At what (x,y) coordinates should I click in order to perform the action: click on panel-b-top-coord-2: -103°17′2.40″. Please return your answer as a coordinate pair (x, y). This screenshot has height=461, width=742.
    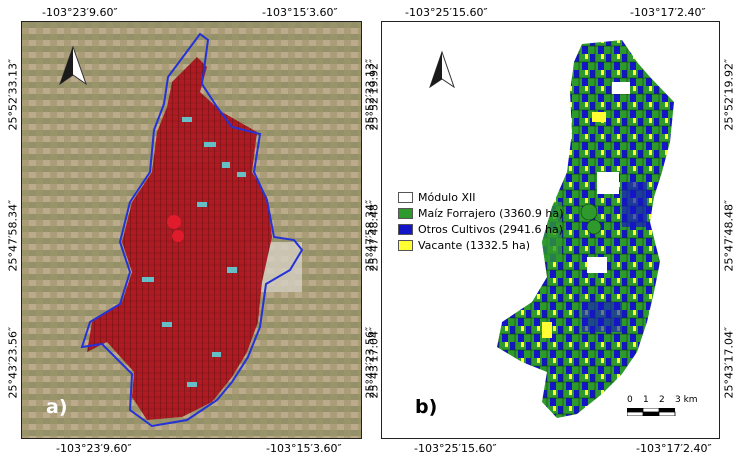
    Looking at the image, I should click on (668, 12).